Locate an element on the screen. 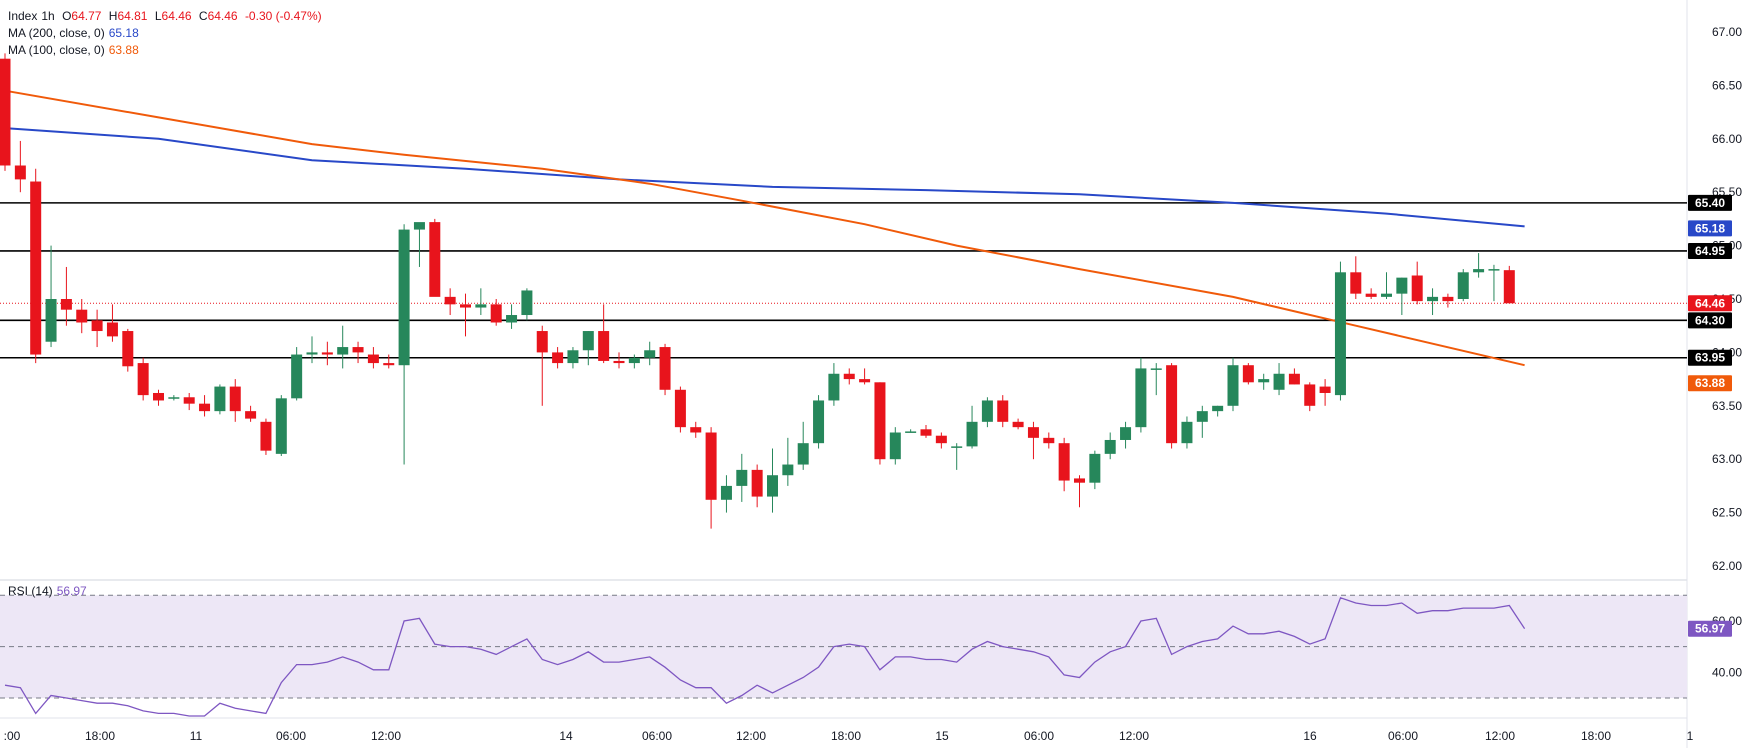  time-tick-label: :00 is located at coordinates (12, 736).